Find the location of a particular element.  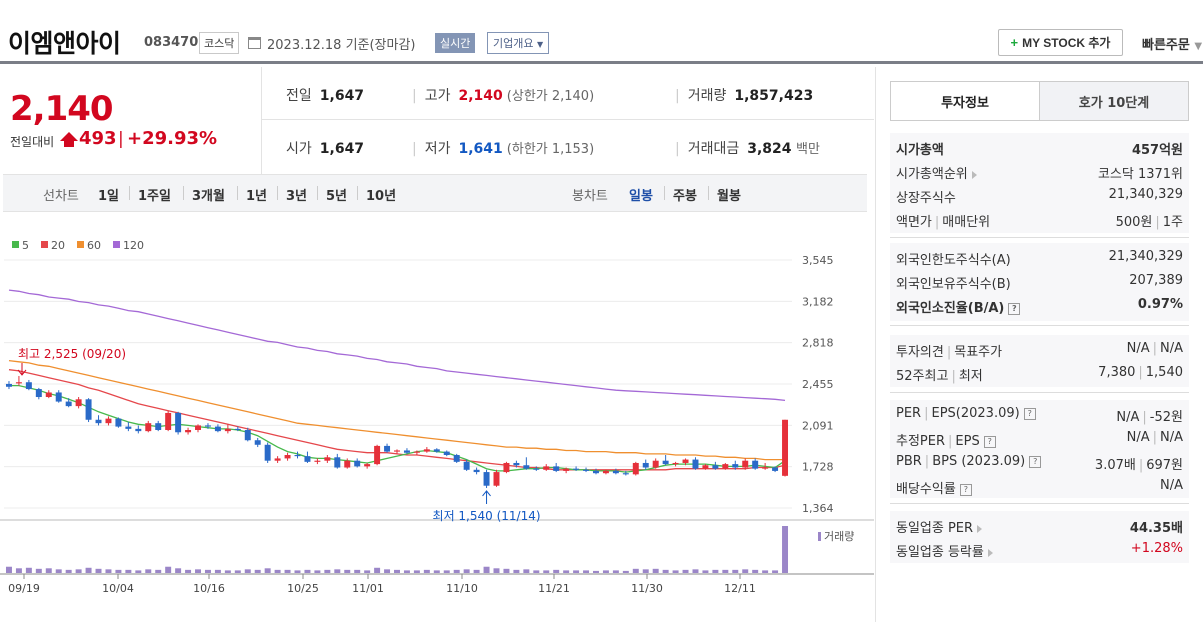

industry-rate-link: 동일업종 등락률 is located at coordinates (944, 550).